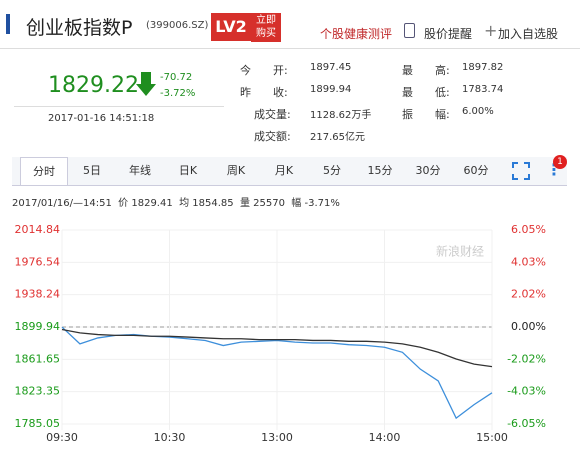  I want to click on x-tick-label: 15:00, so click(492, 437).